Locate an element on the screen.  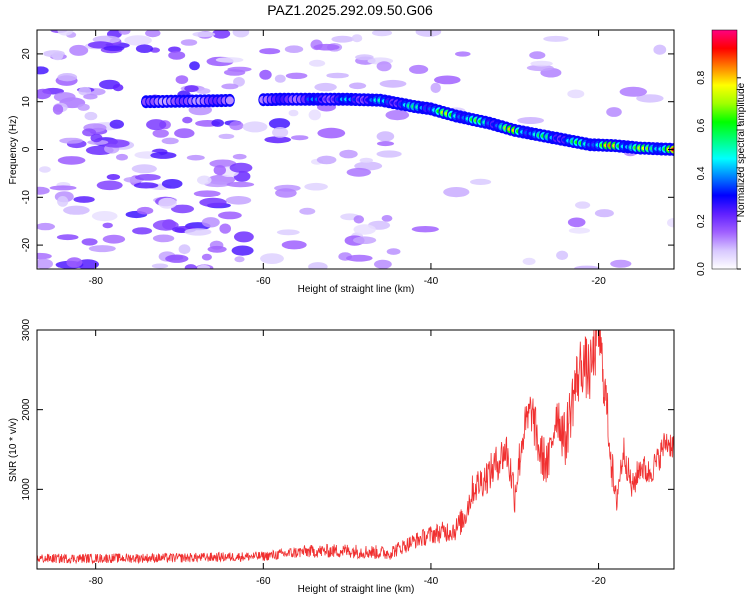
y-tick-label: -20 is located at coordinates (26, 244).